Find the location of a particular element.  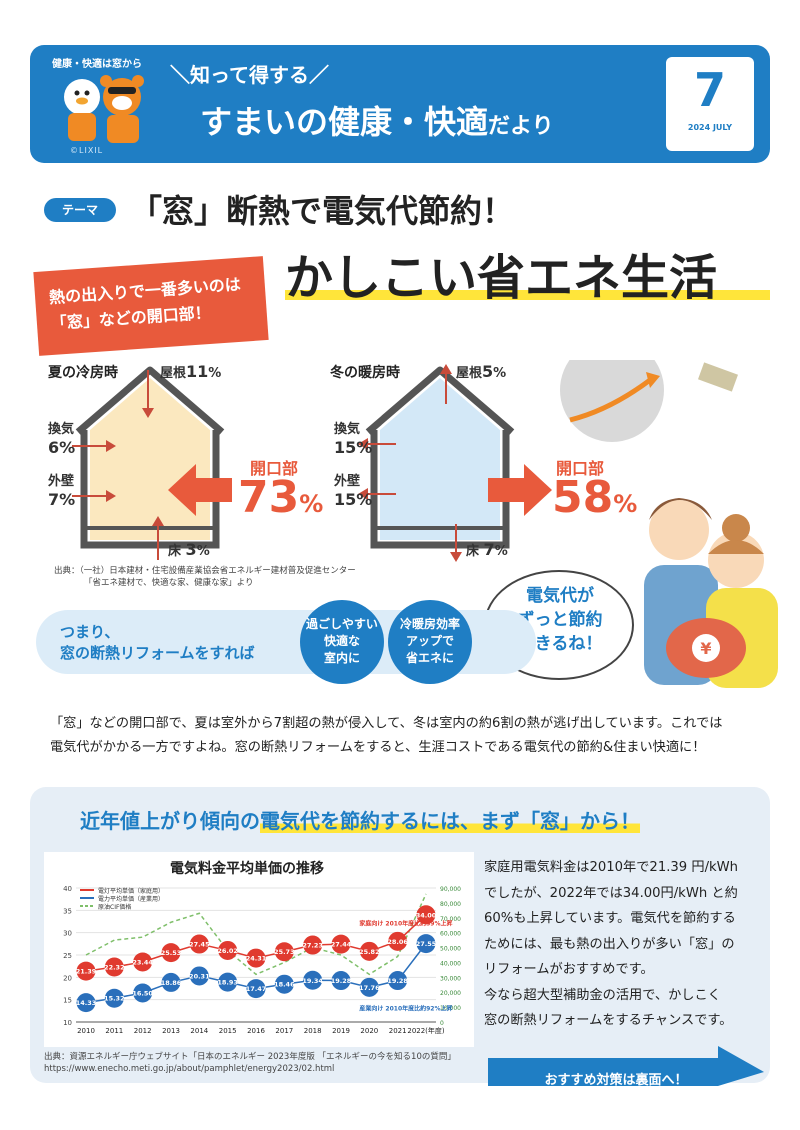

house-diagrams is located at coordinates (405, 461).